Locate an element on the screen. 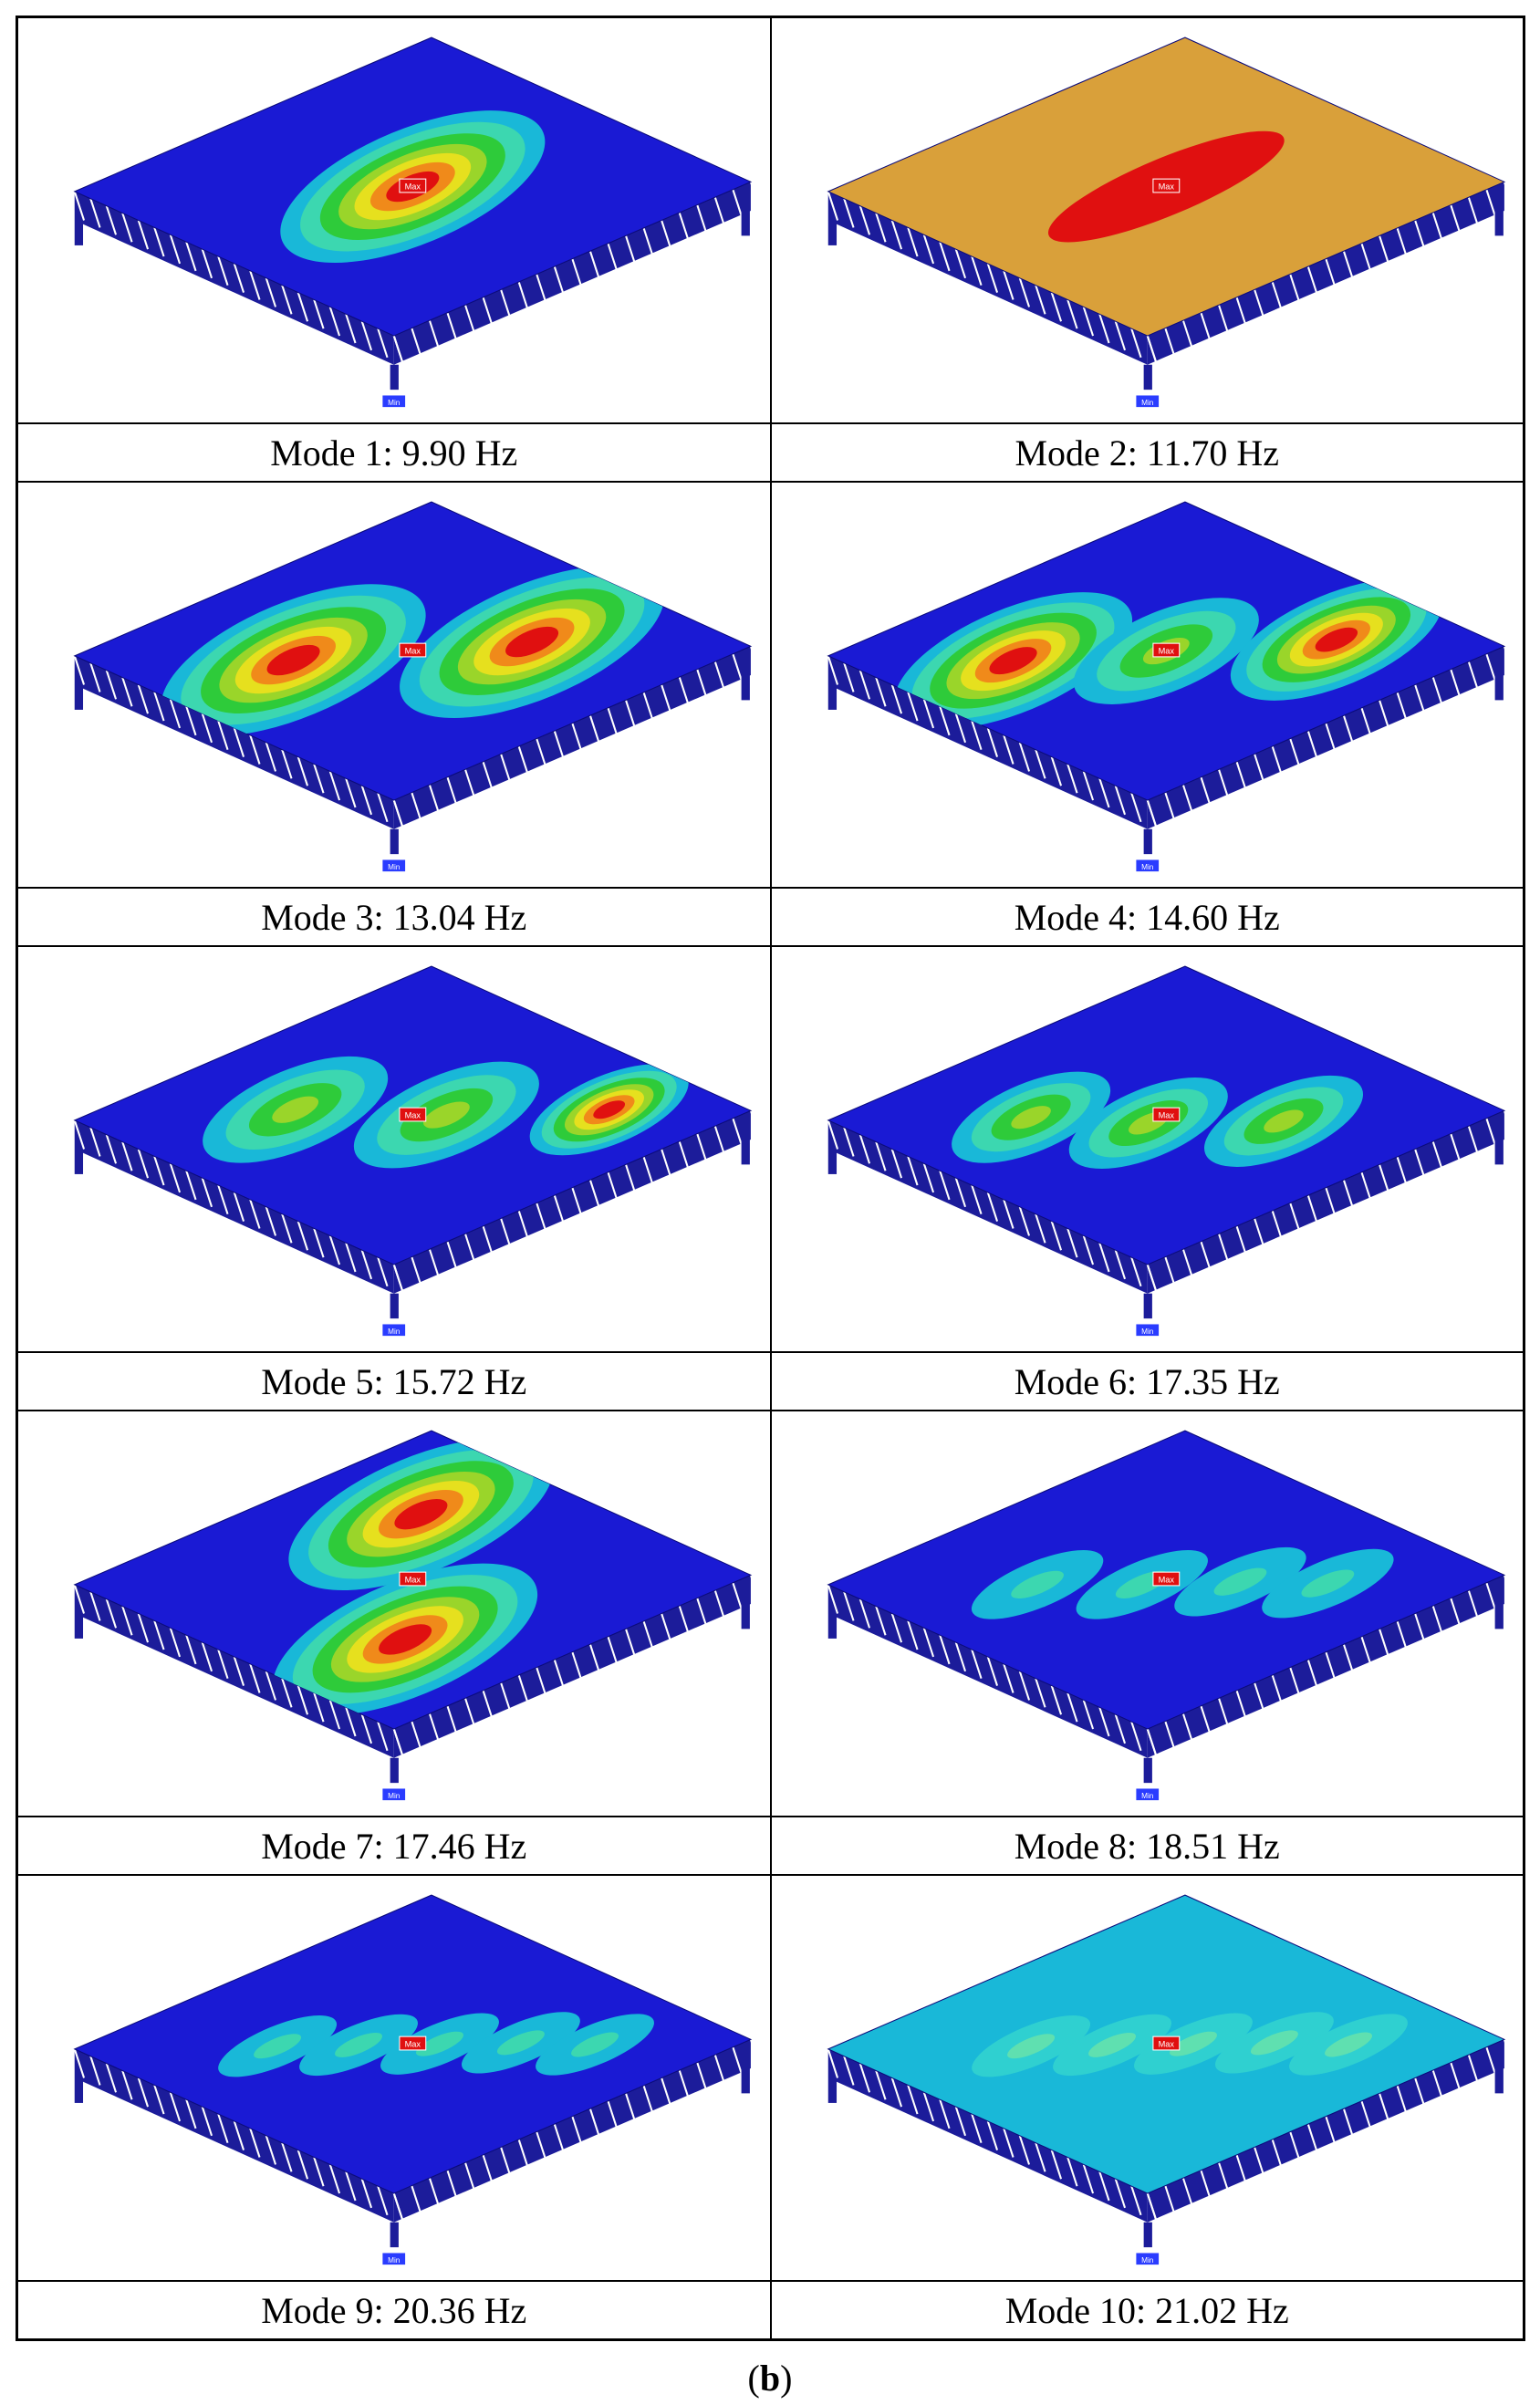 The image size is (1540, 2405). mode-caption: Mode 5: 15.72 Hz is located at coordinates (394, 1381).